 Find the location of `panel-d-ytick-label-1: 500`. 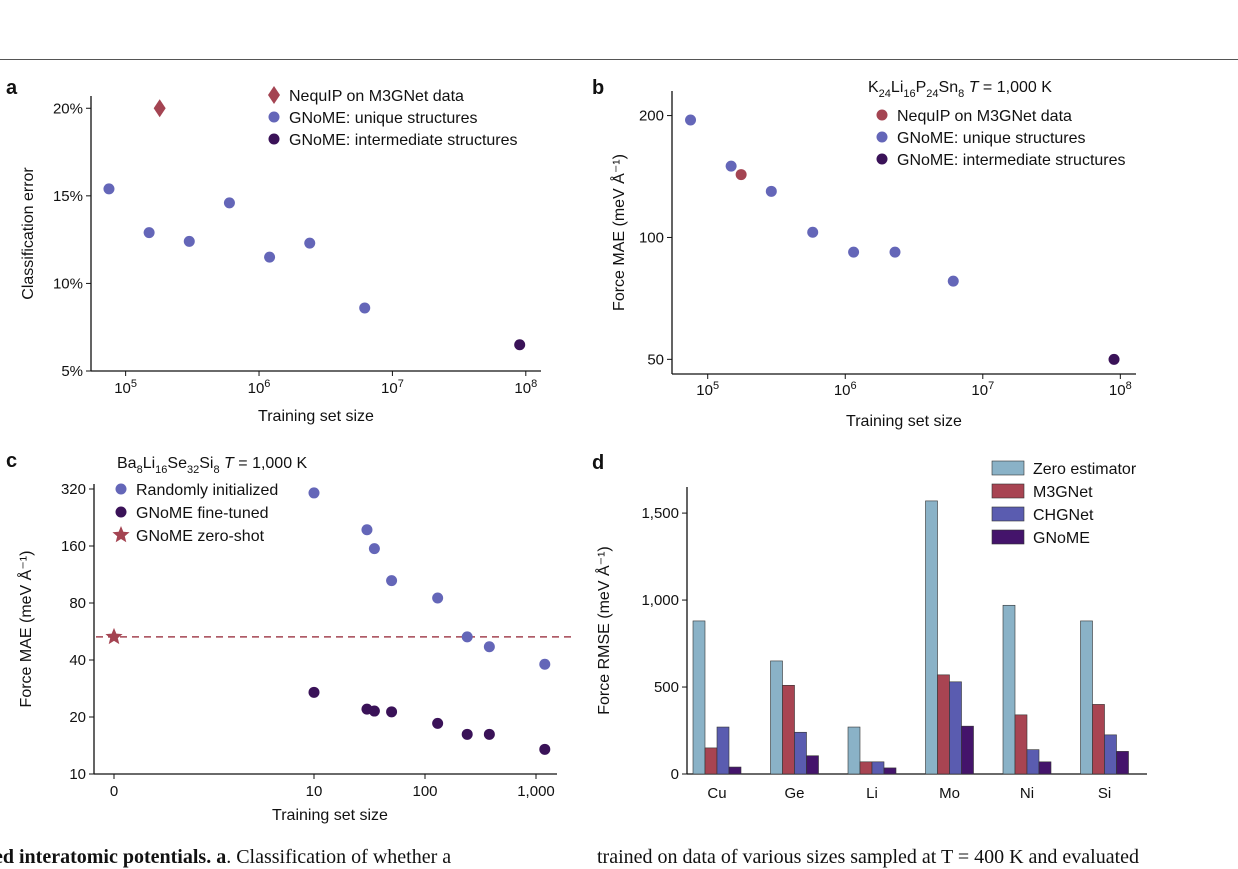

panel-d-ytick-label-1: 500 is located at coordinates (666, 687).